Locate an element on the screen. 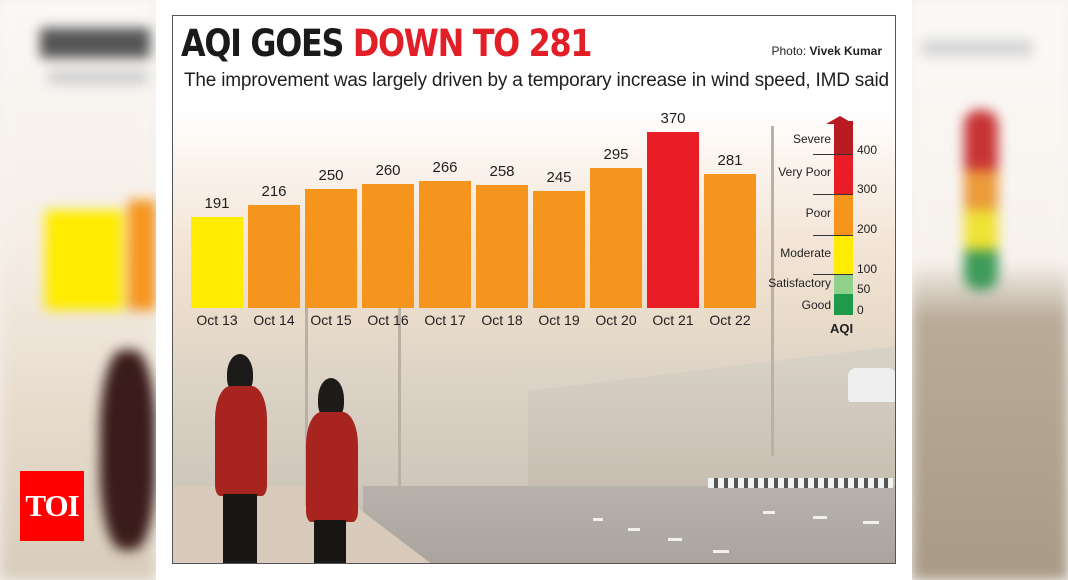 Image resolution: width=1068 pixels, height=580 pixels. legend-swatch-very-poor is located at coordinates (843, 174).